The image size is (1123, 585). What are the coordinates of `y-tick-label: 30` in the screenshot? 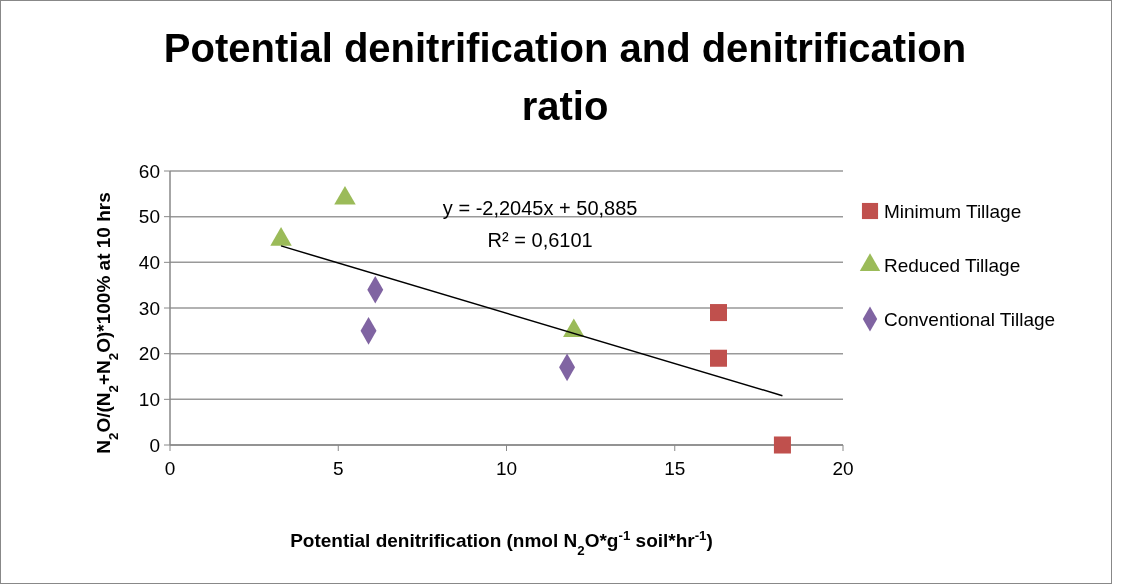 It's located at (149, 308).